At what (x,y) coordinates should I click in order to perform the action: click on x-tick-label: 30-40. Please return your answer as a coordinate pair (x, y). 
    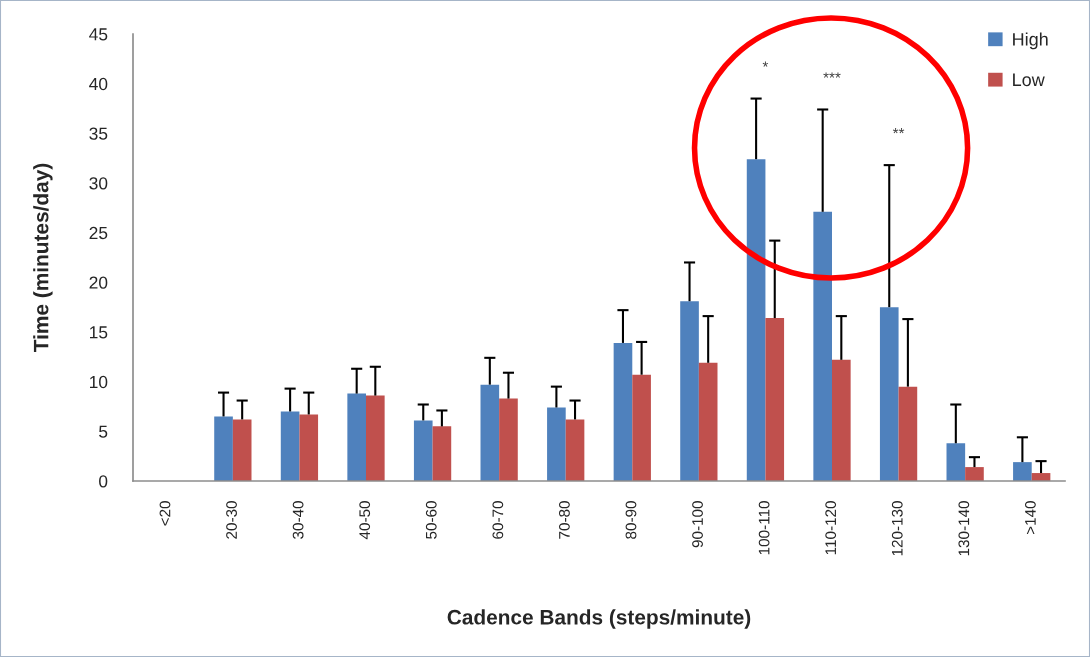
    Looking at the image, I should click on (298, 520).